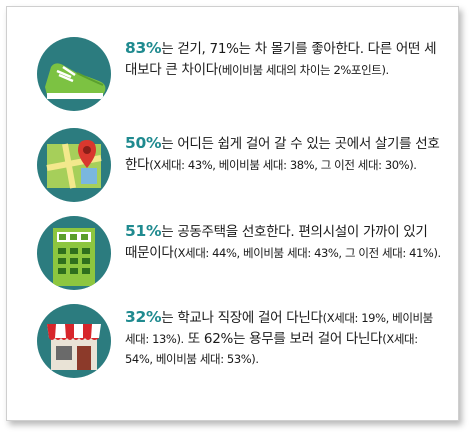  Describe the element at coordinates (74, 253) in the screenshot. I see `apartment-building-icon` at that location.